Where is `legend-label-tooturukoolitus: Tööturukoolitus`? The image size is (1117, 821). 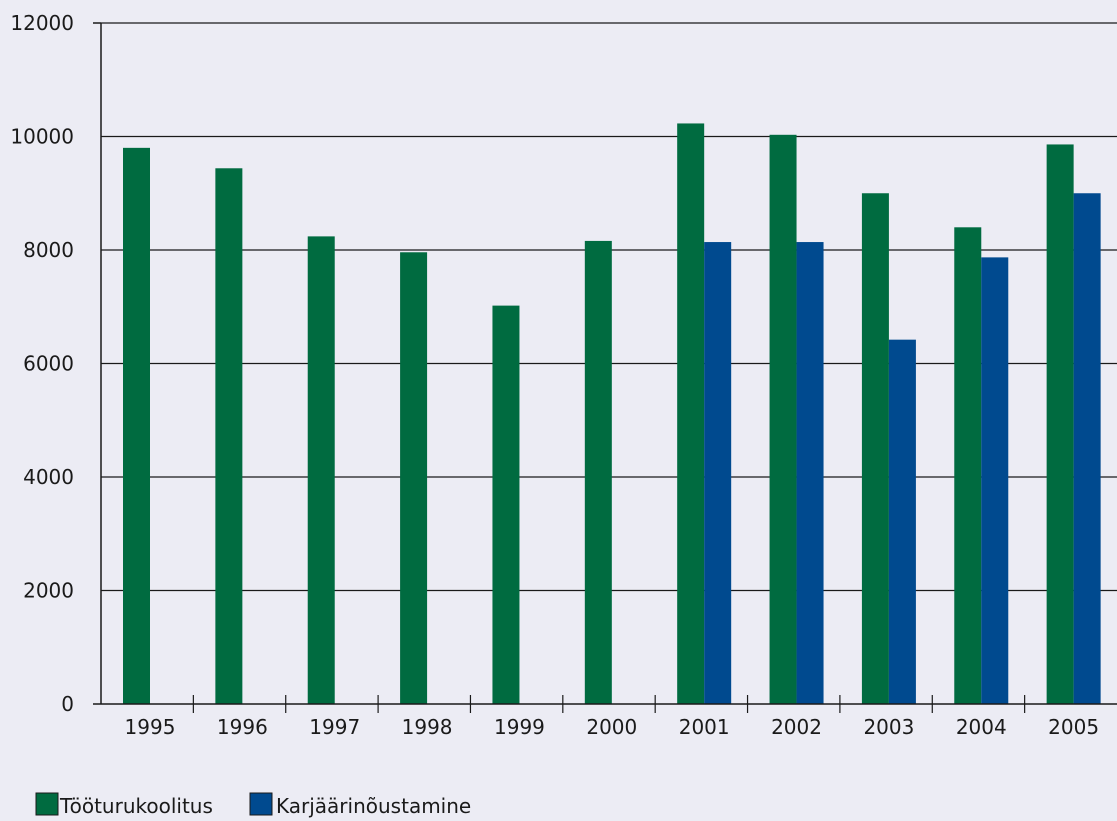
legend-label-tooturukoolitus: Tööturukoolitus is located at coordinates (136, 806).